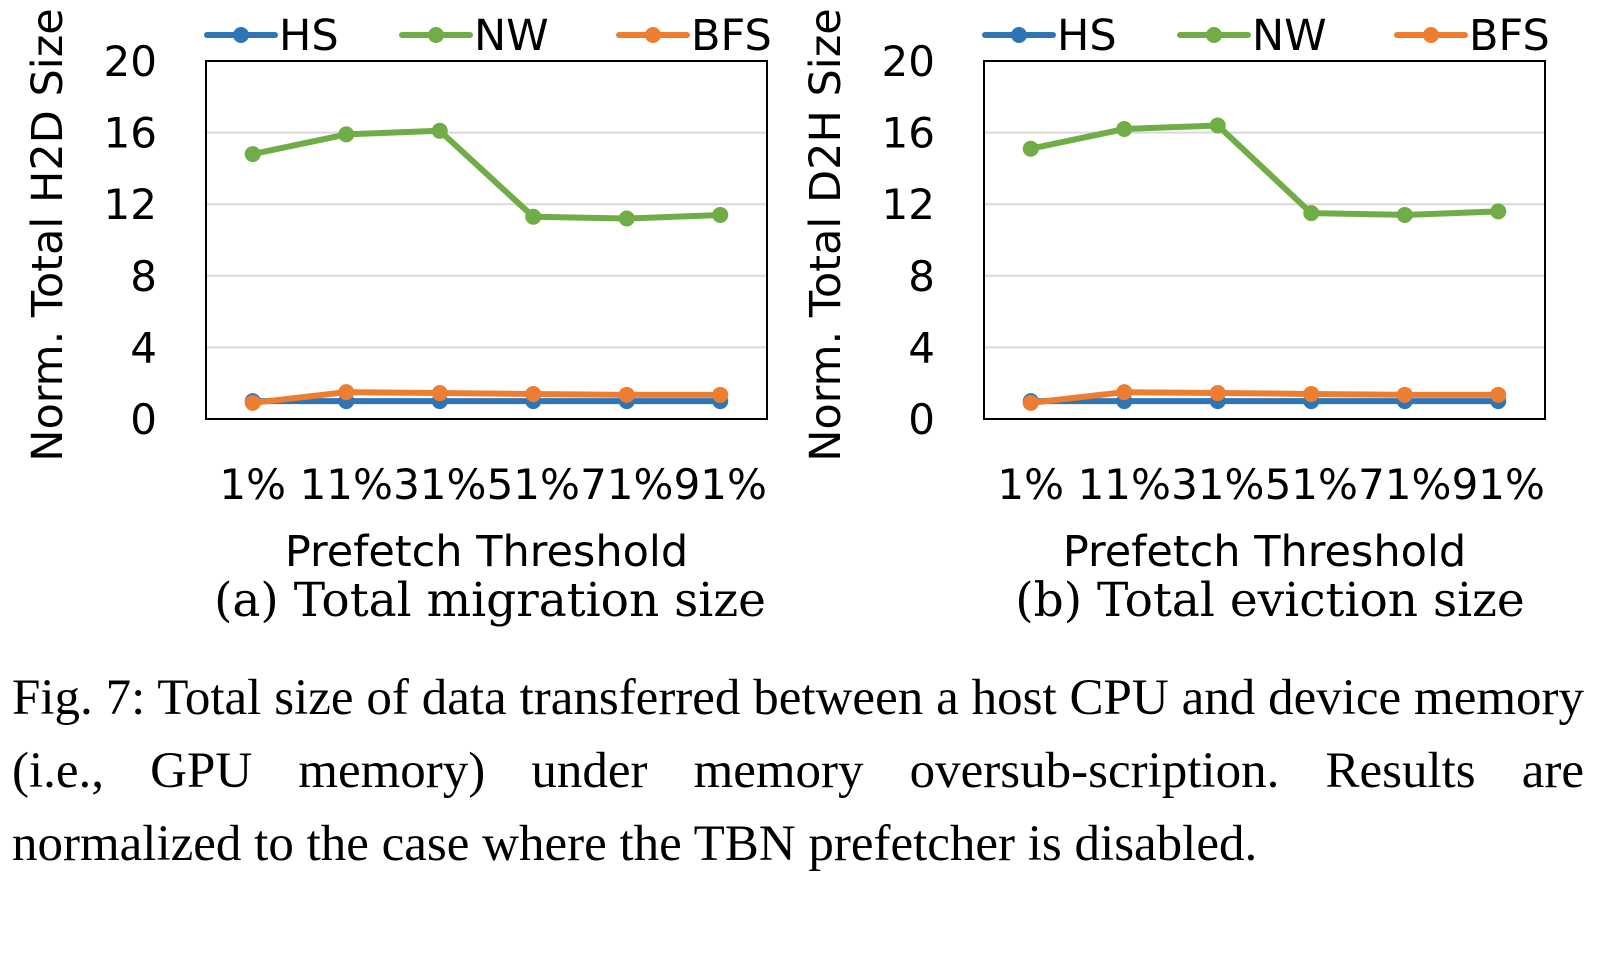  I want to click on y-axis-title: Norm. Total D2H Size, so click(826, 234).